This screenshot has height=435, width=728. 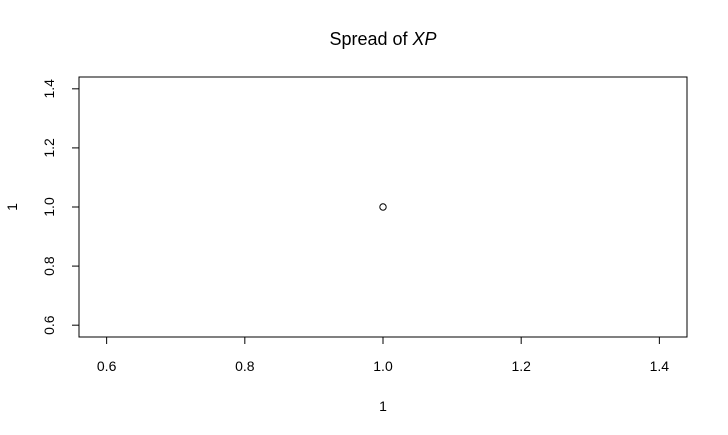 What do you see at coordinates (383, 406) in the screenshot?
I see `x-axis-label: 1` at bounding box center [383, 406].